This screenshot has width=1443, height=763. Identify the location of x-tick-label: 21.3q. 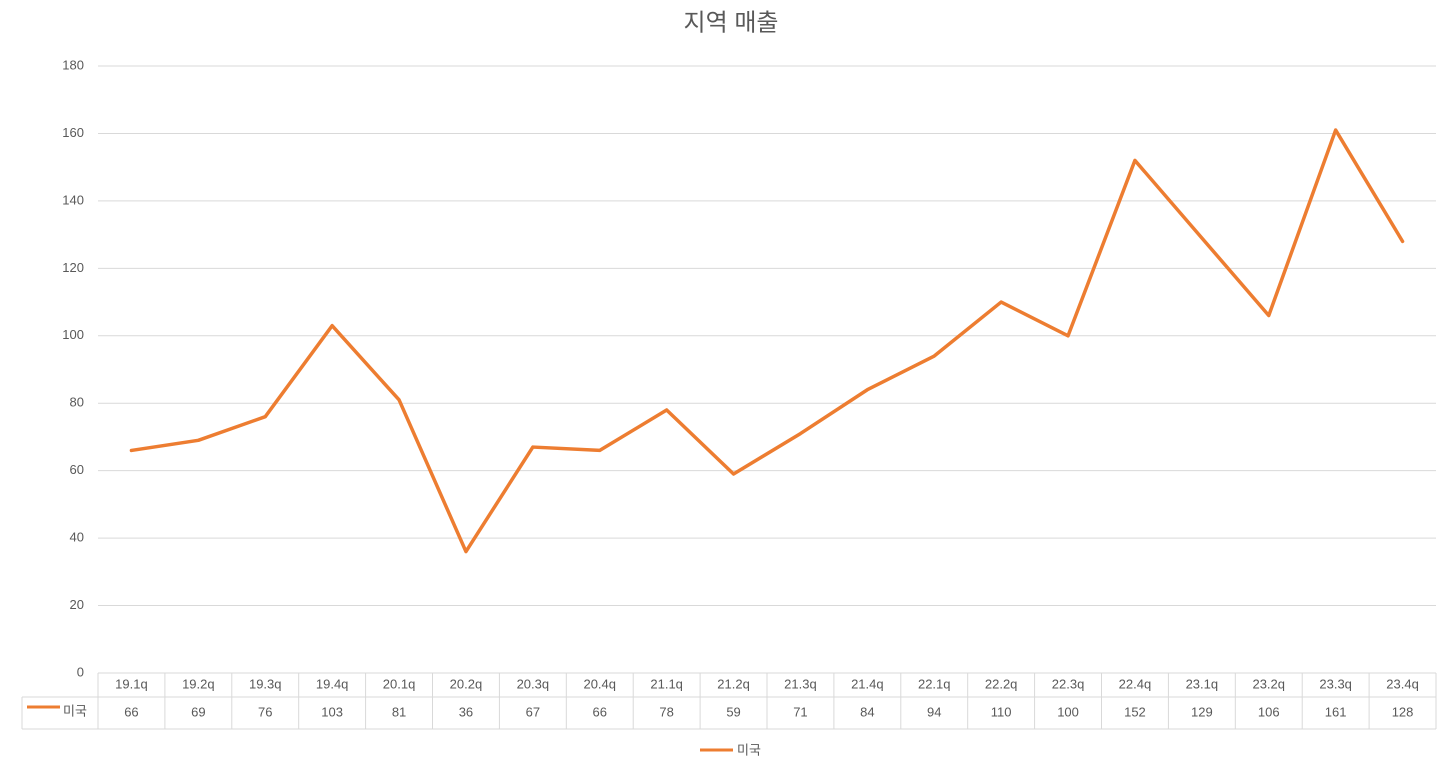
(800, 683).